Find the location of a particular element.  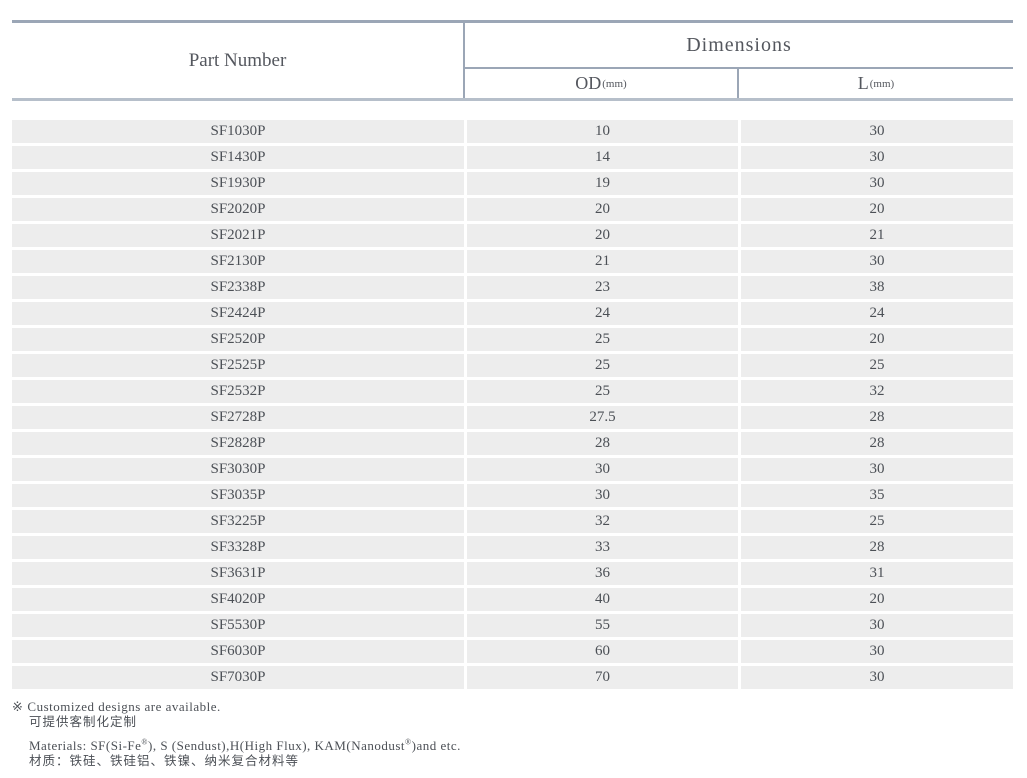

l-cell: 32 is located at coordinates (877, 391).